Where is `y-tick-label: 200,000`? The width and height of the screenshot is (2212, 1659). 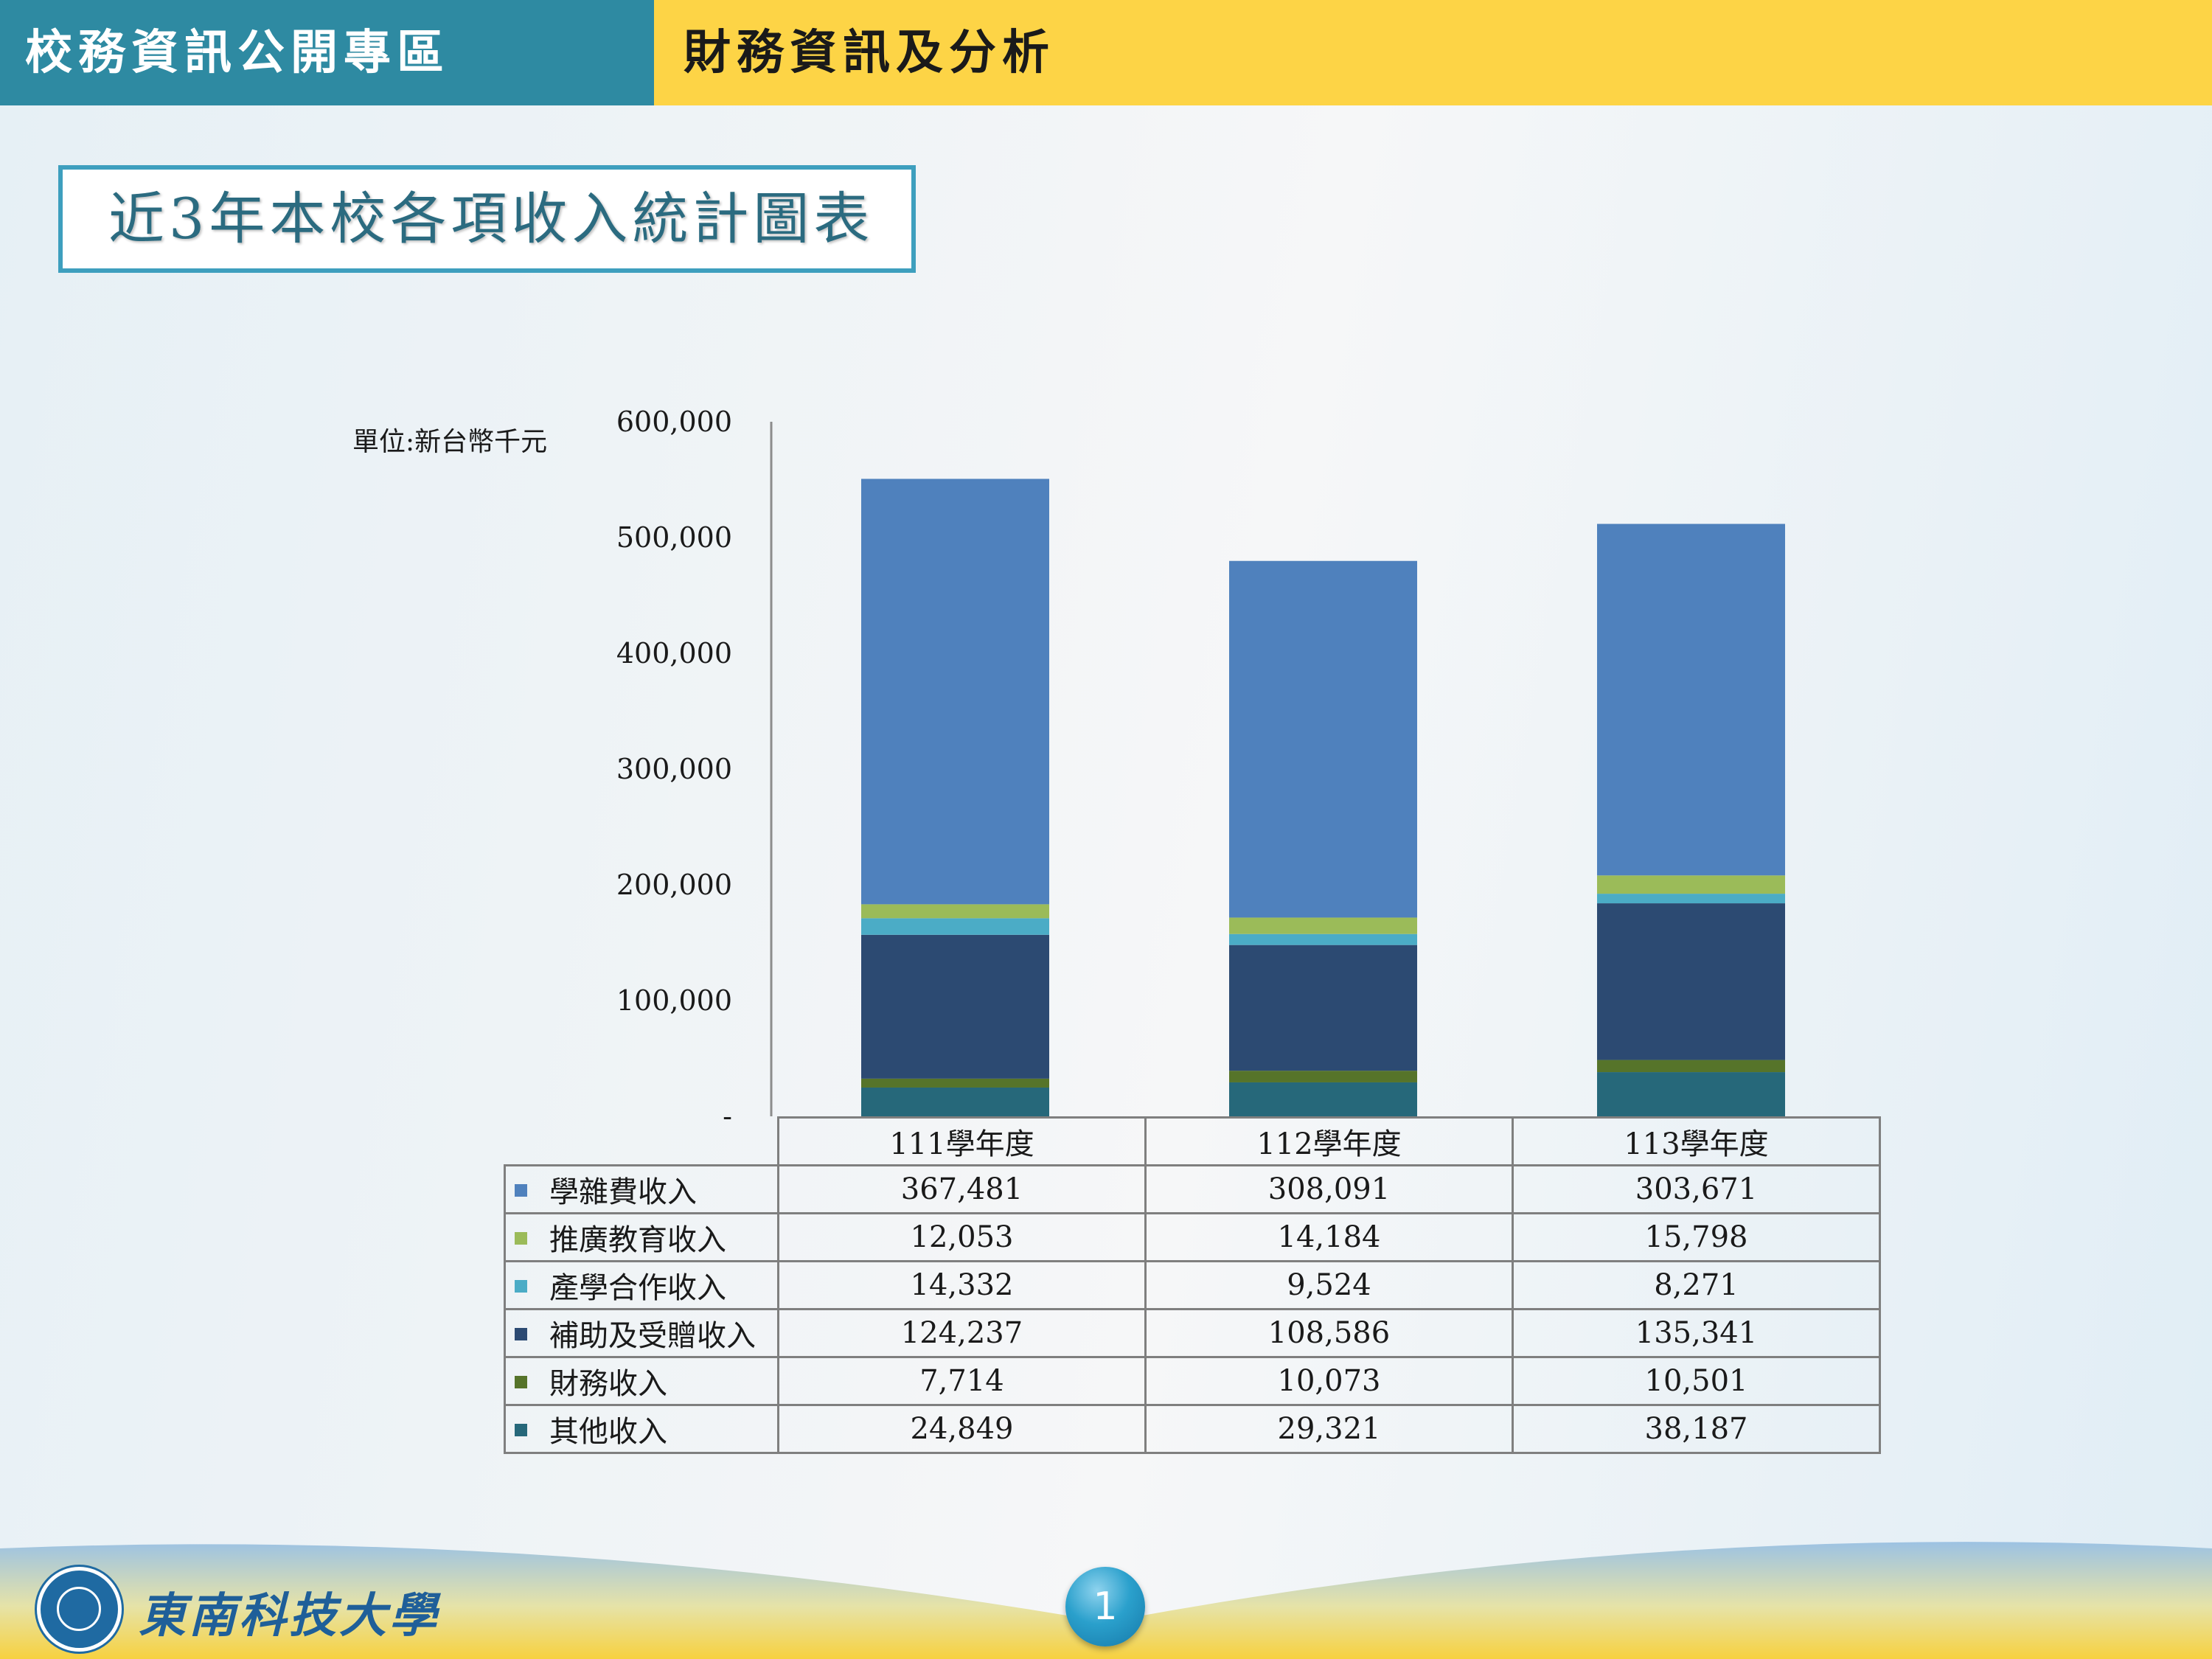 y-tick-label: 200,000 is located at coordinates (674, 885).